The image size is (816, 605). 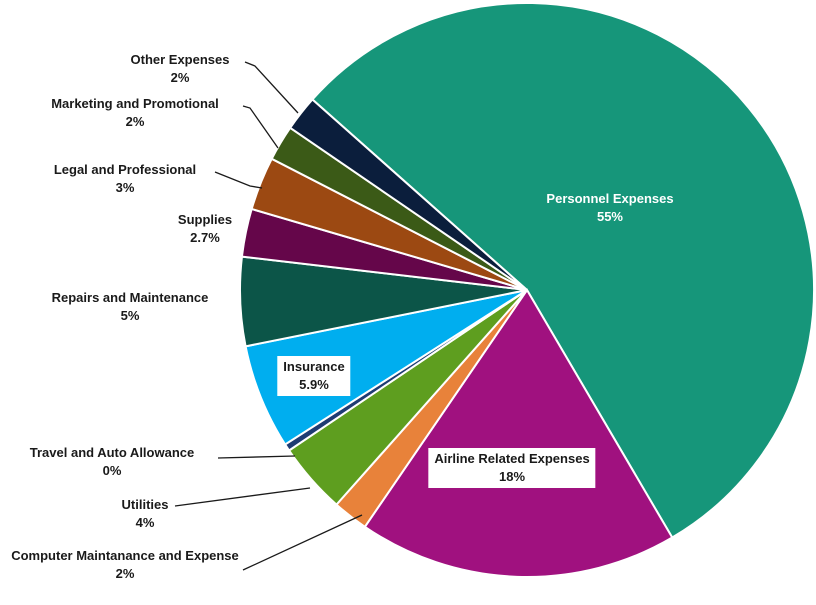 I want to click on category-label: Personnel Expenses, so click(x=610, y=198).